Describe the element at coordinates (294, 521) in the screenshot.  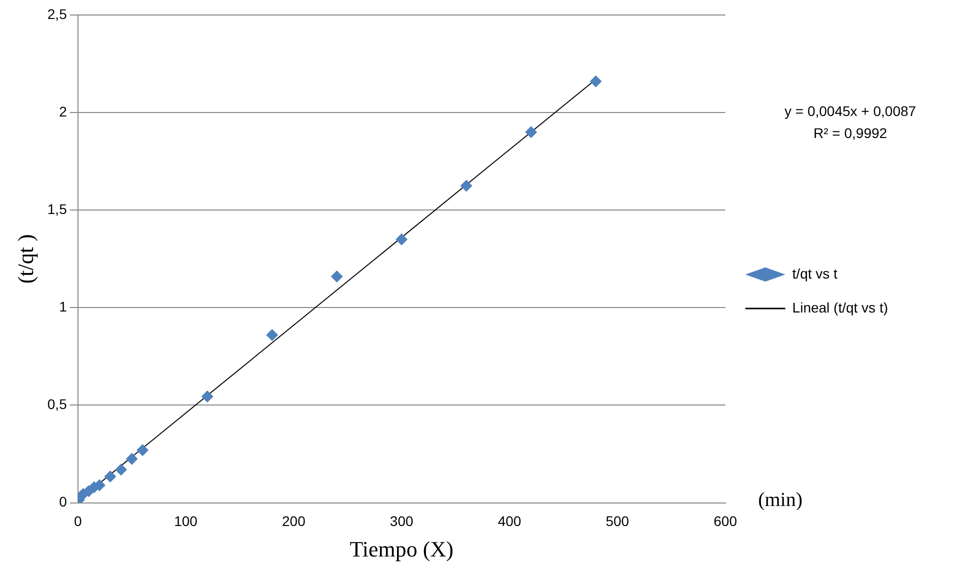
I see `x-tick-label: 200` at that location.